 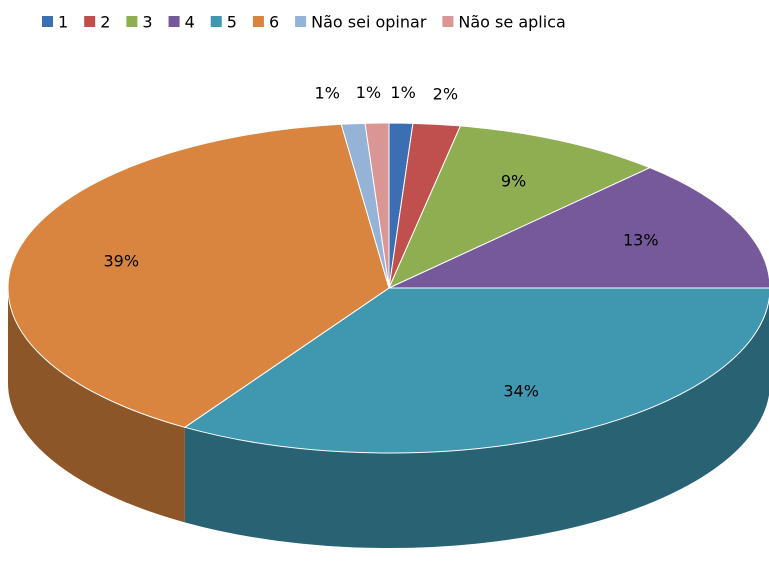 What do you see at coordinates (445, 93) in the screenshot?
I see `data-label: 2%` at bounding box center [445, 93].